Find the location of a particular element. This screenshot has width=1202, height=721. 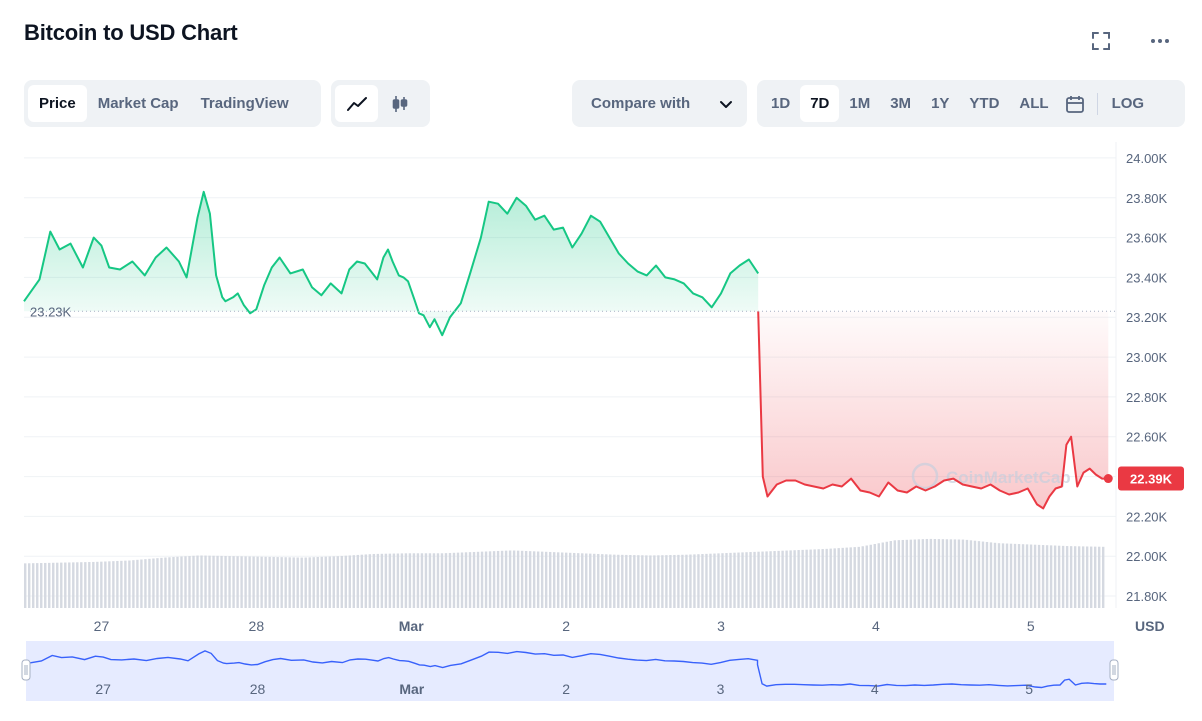

x-tick-label: 5 is located at coordinates (1031, 626).